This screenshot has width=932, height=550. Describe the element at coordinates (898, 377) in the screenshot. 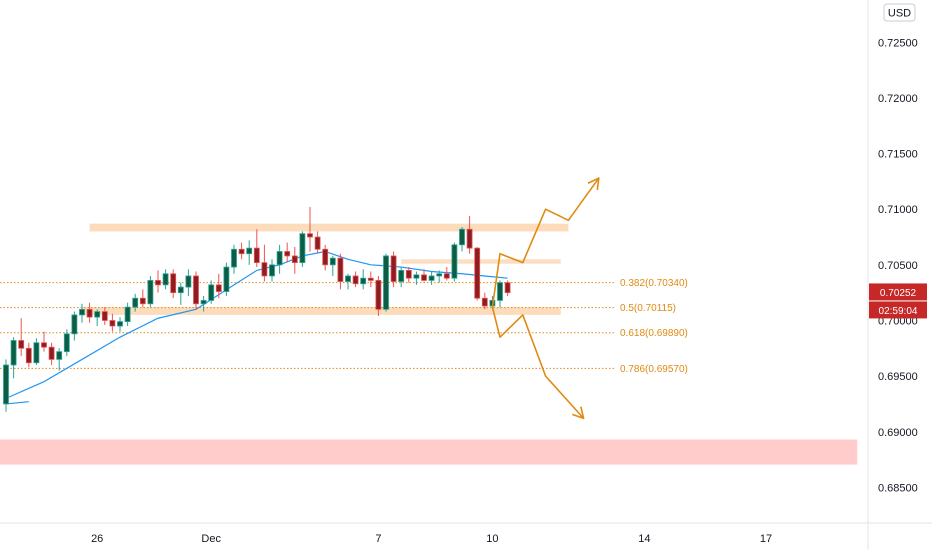

I see `price-tick-label: 0.69500` at that location.